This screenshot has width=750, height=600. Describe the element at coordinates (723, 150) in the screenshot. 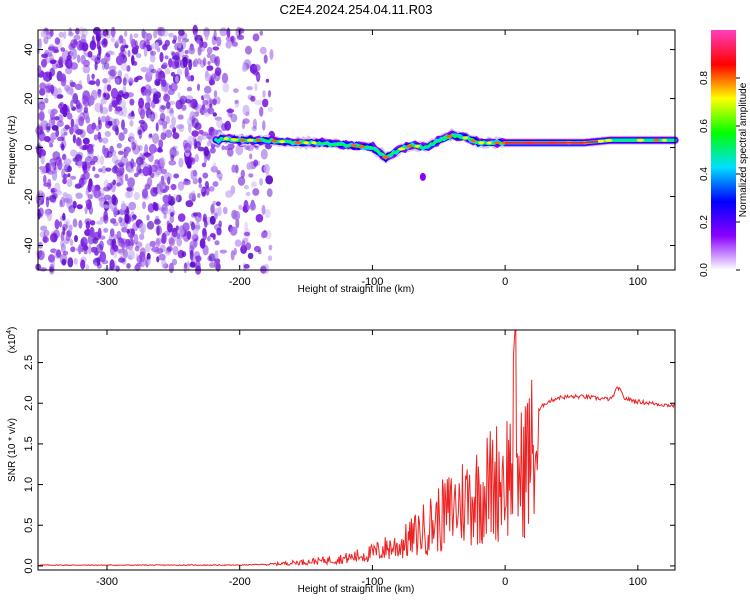

I see `colorbar-gradient` at that location.